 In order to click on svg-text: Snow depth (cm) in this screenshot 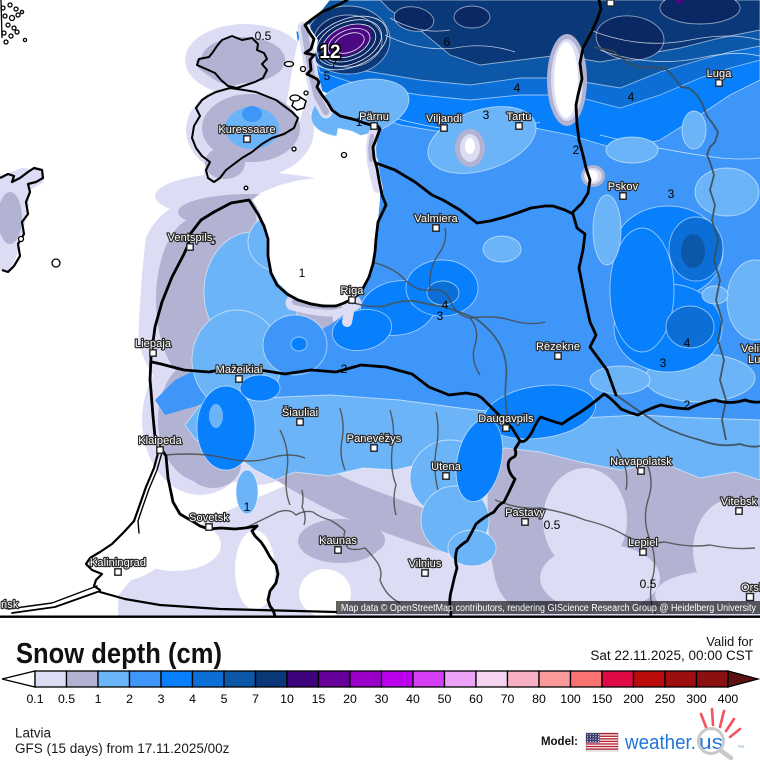, I will do `click(119, 654)`.